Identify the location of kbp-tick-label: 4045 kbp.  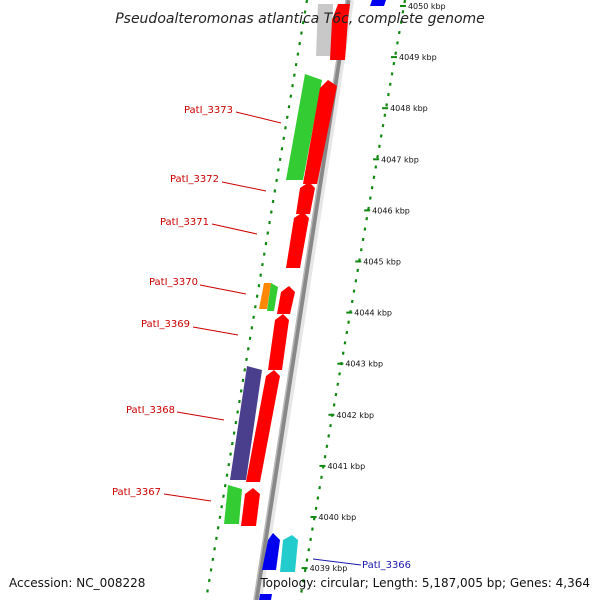
(382, 262).